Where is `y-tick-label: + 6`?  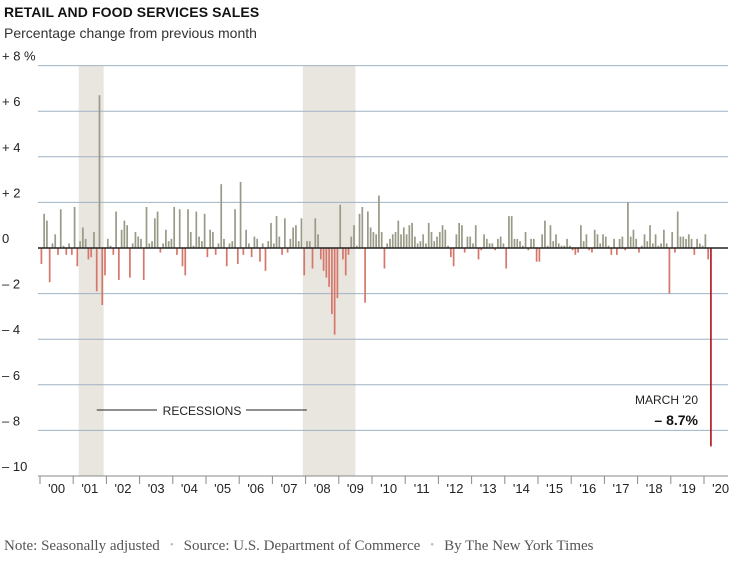 y-tick-label: + 6 is located at coordinates (11, 101).